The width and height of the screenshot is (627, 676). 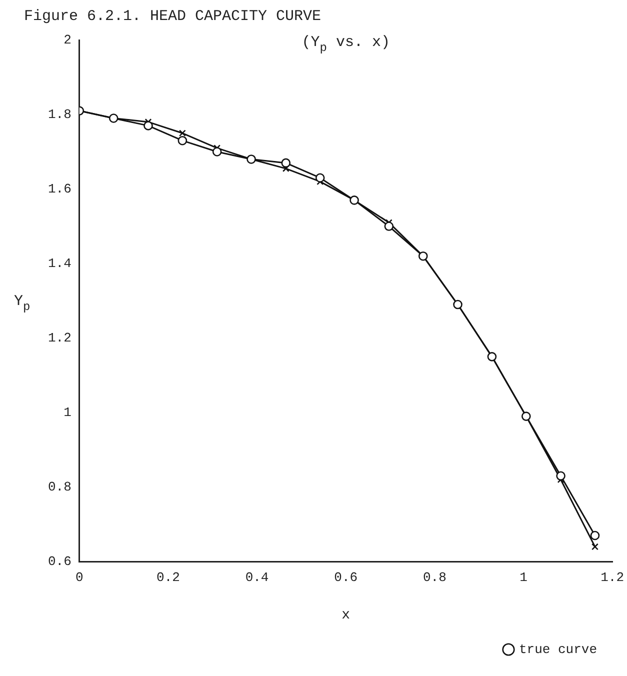 I want to click on x-tick-label: 0, so click(x=80, y=577).